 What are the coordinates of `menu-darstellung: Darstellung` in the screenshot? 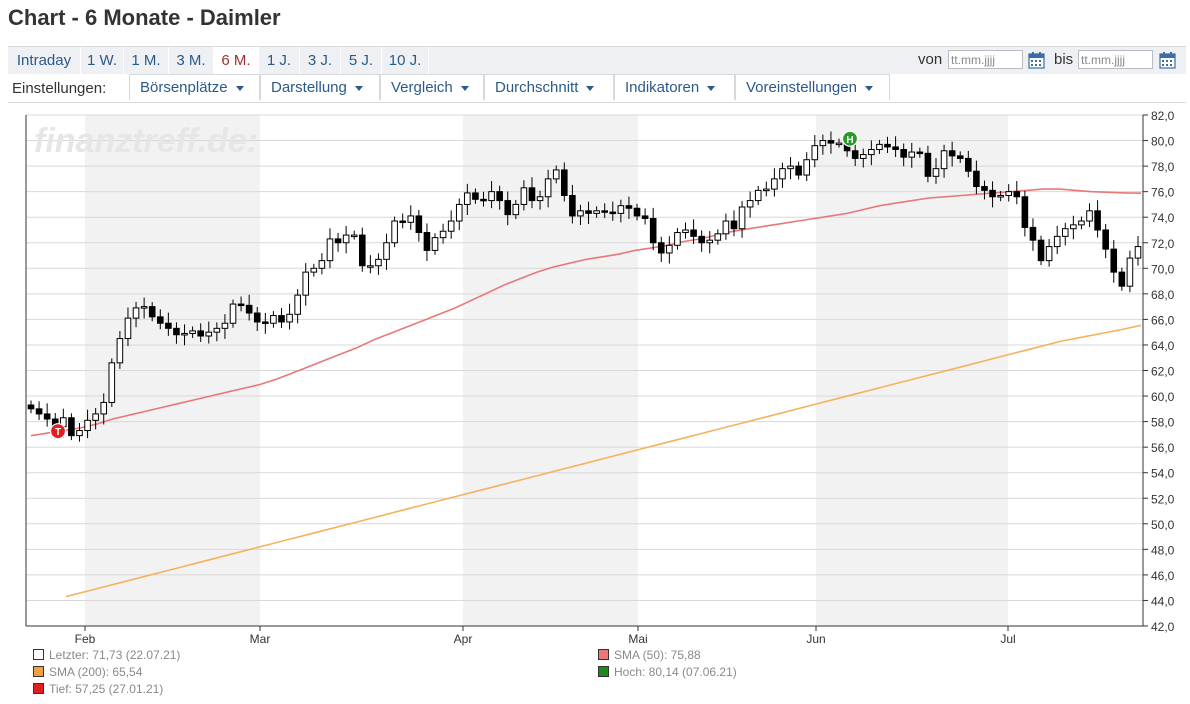 It's located at (320, 87).